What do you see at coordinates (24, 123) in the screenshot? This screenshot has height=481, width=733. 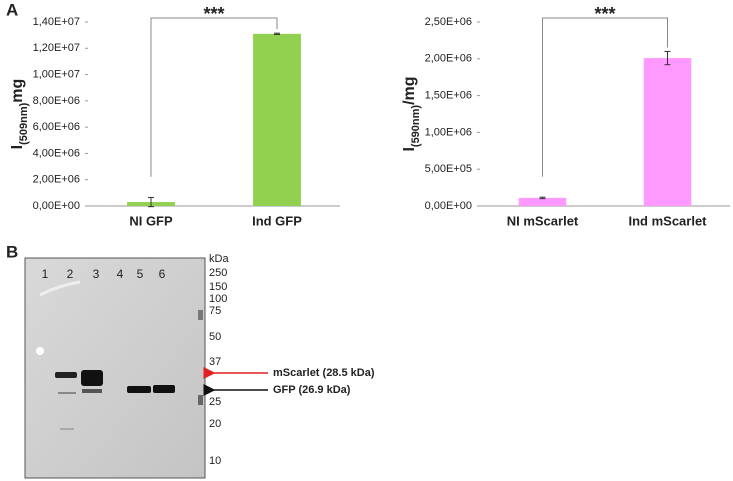 I see `y-axis-label-sub: (509nm)` at bounding box center [24, 123].